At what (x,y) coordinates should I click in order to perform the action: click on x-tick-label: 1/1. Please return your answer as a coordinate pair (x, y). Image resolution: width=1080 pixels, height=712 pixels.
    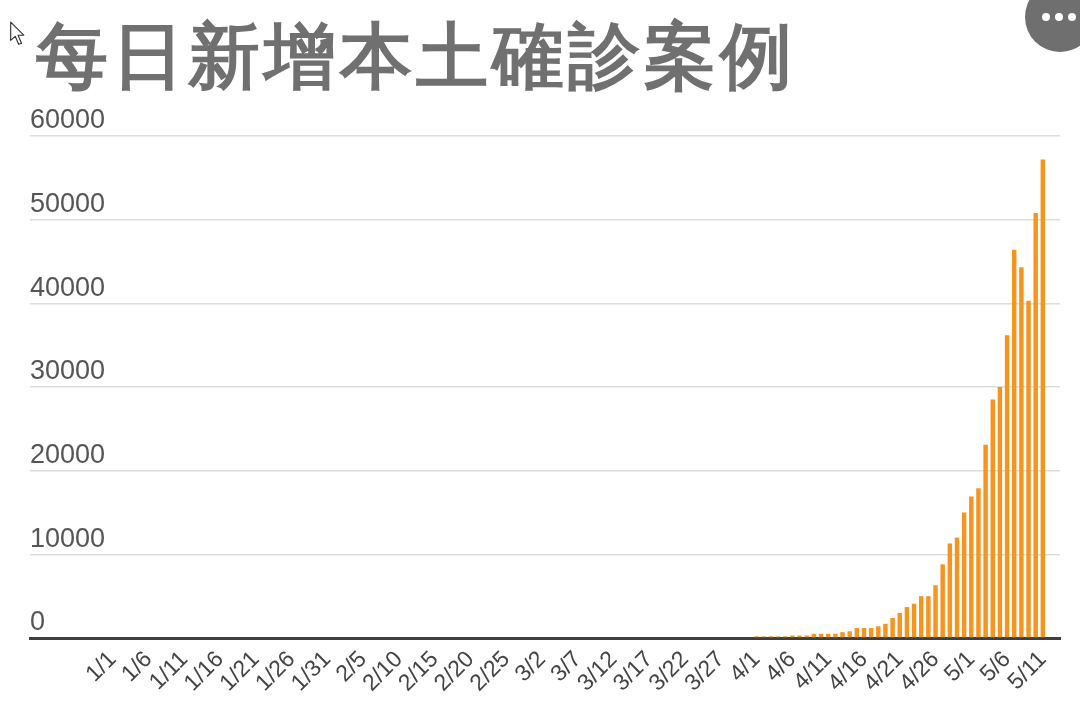
    Looking at the image, I should click on (100, 666).